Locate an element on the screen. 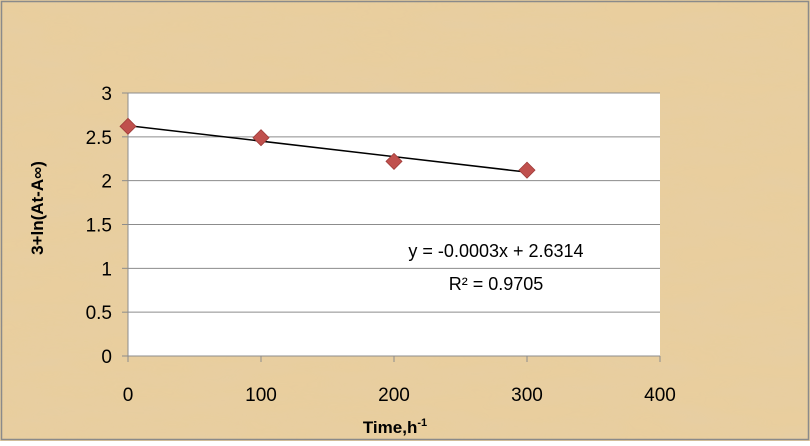  x-axis-title-superscript: -1 is located at coordinates (422, 423).